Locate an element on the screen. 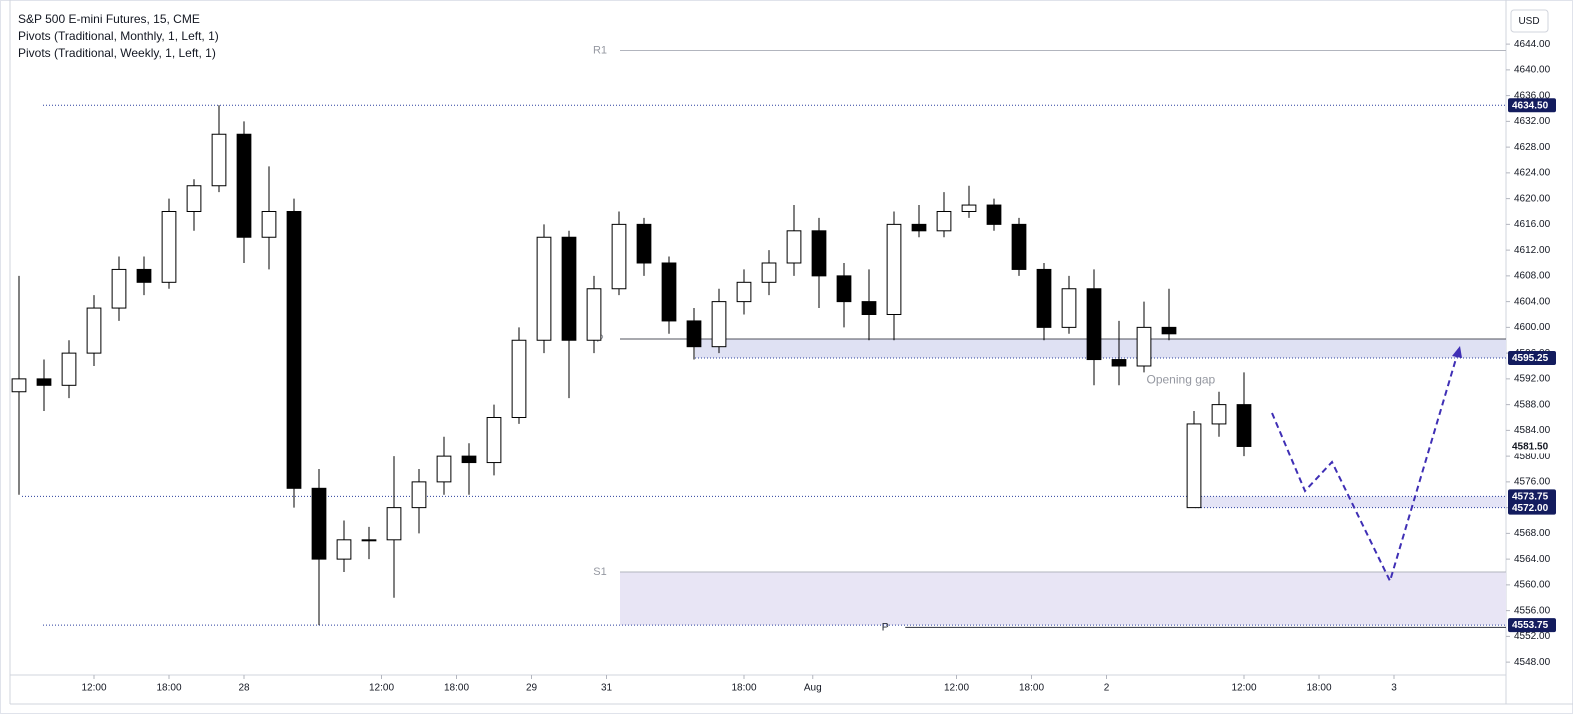 This screenshot has height=719, width=1573. pivot-label: S1 is located at coordinates (599, 572).